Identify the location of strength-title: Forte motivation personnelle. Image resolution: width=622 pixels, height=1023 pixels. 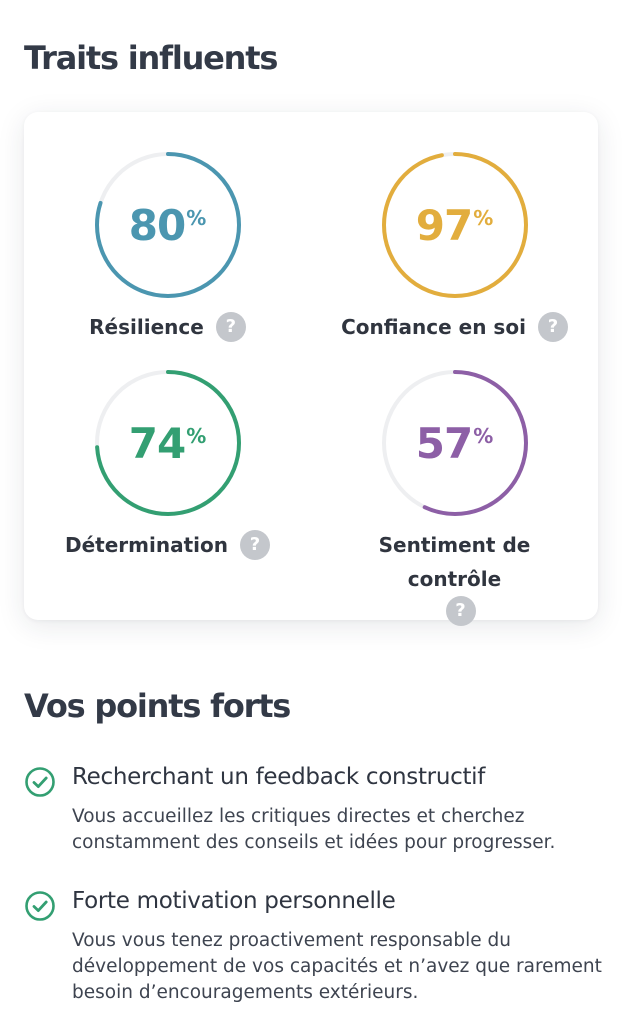
(234, 901).